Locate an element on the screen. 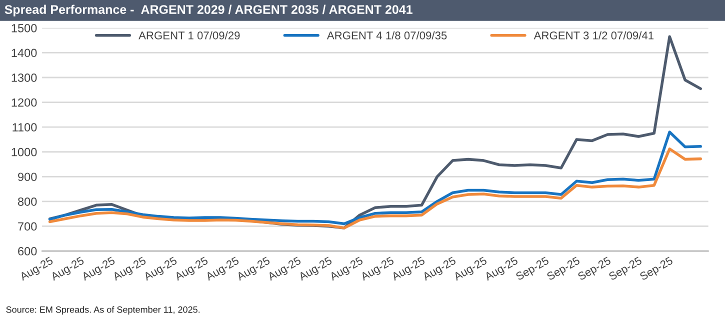 This screenshot has height=321, width=725. y-tick-label: 800 is located at coordinates (27, 201).